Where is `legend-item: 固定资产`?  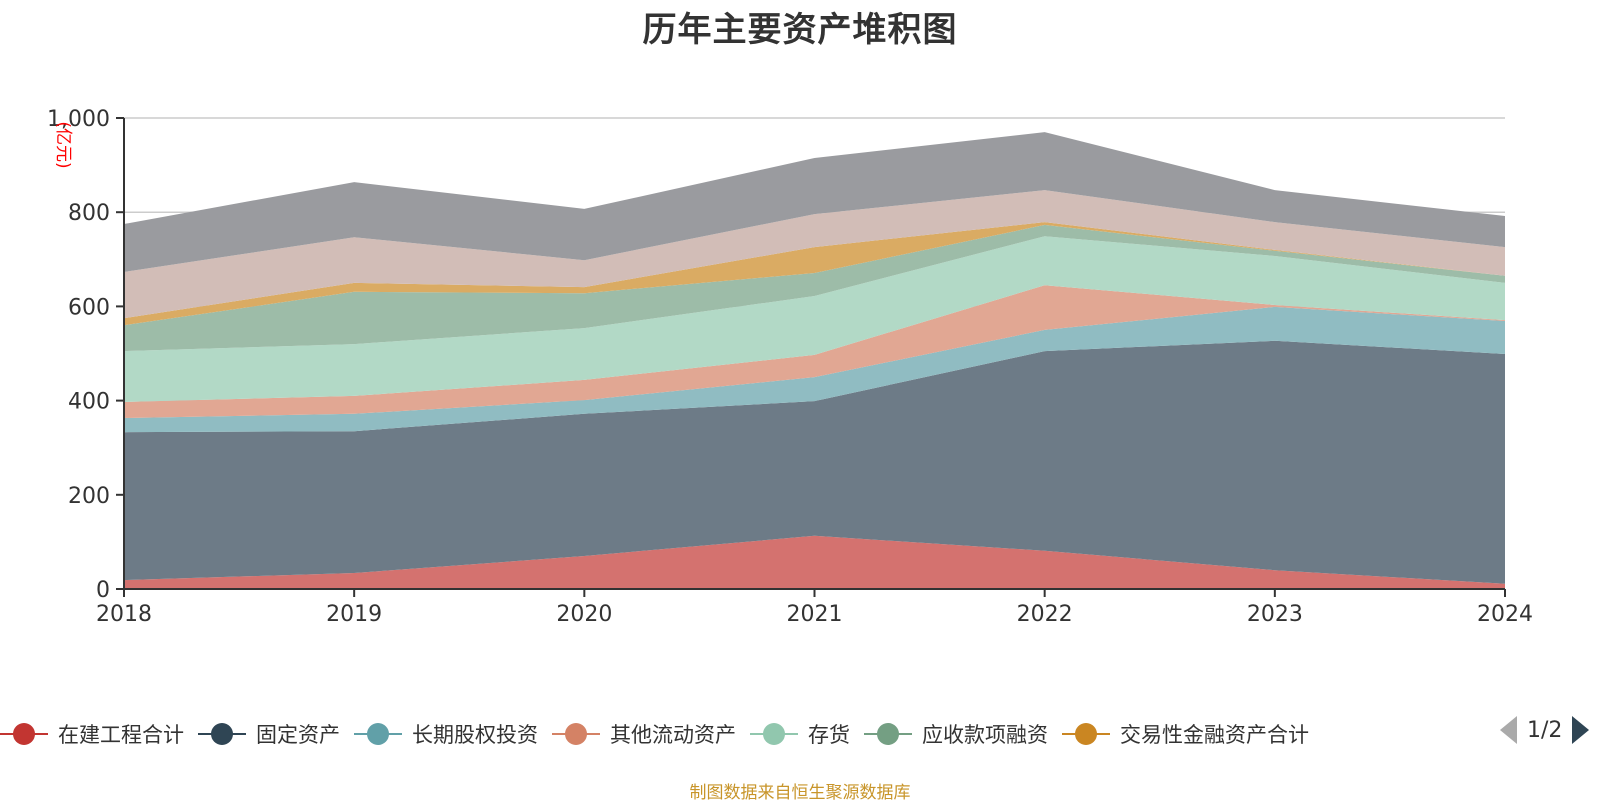 legend-item: 固定资产 is located at coordinates (269, 734).